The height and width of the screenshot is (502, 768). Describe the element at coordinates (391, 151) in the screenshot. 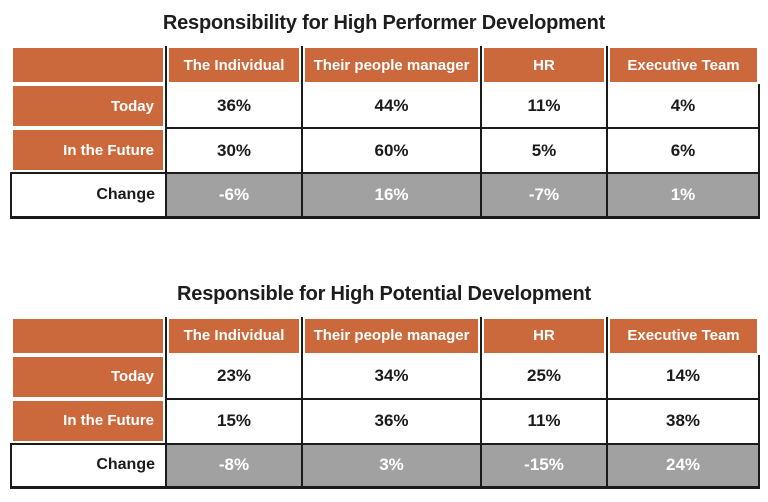

I see `value-cell: 60%` at that location.